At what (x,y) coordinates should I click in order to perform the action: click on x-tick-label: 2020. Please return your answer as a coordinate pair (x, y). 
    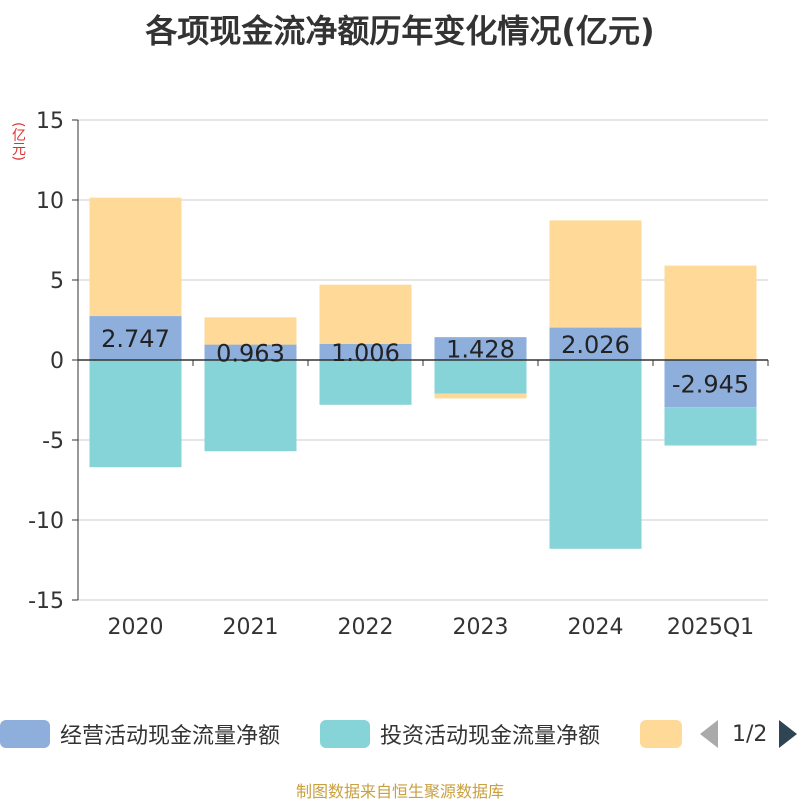
    Looking at the image, I should click on (136, 627).